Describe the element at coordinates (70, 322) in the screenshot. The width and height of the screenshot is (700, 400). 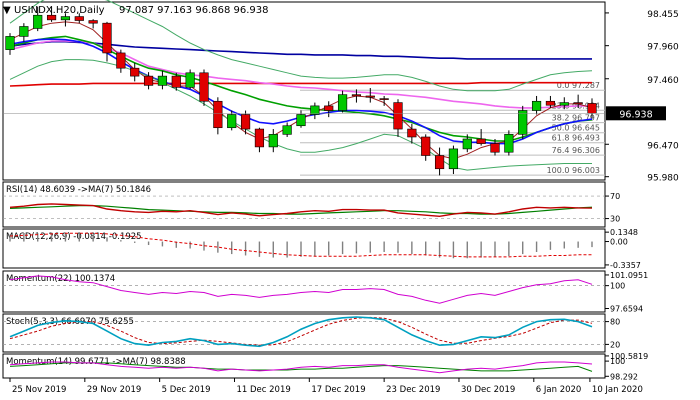
I see `indicator-label: Stoch(5,3,3) 66.6970 75.6255` at that location.